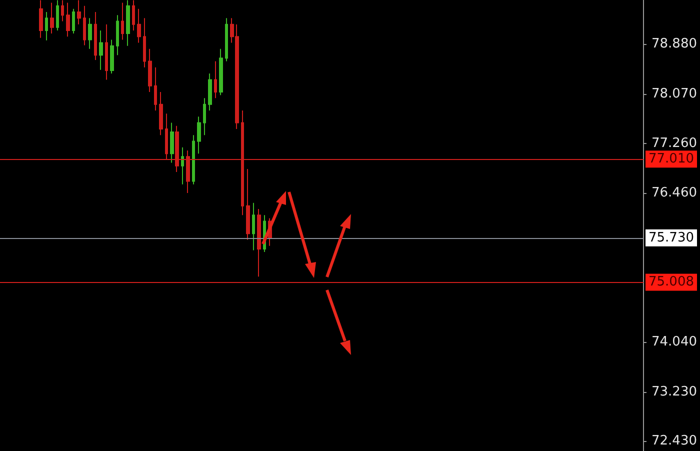 The width and height of the screenshot is (700, 451). Describe the element at coordinates (675, 94) in the screenshot. I see `y-tick-label: 78.070` at that location.